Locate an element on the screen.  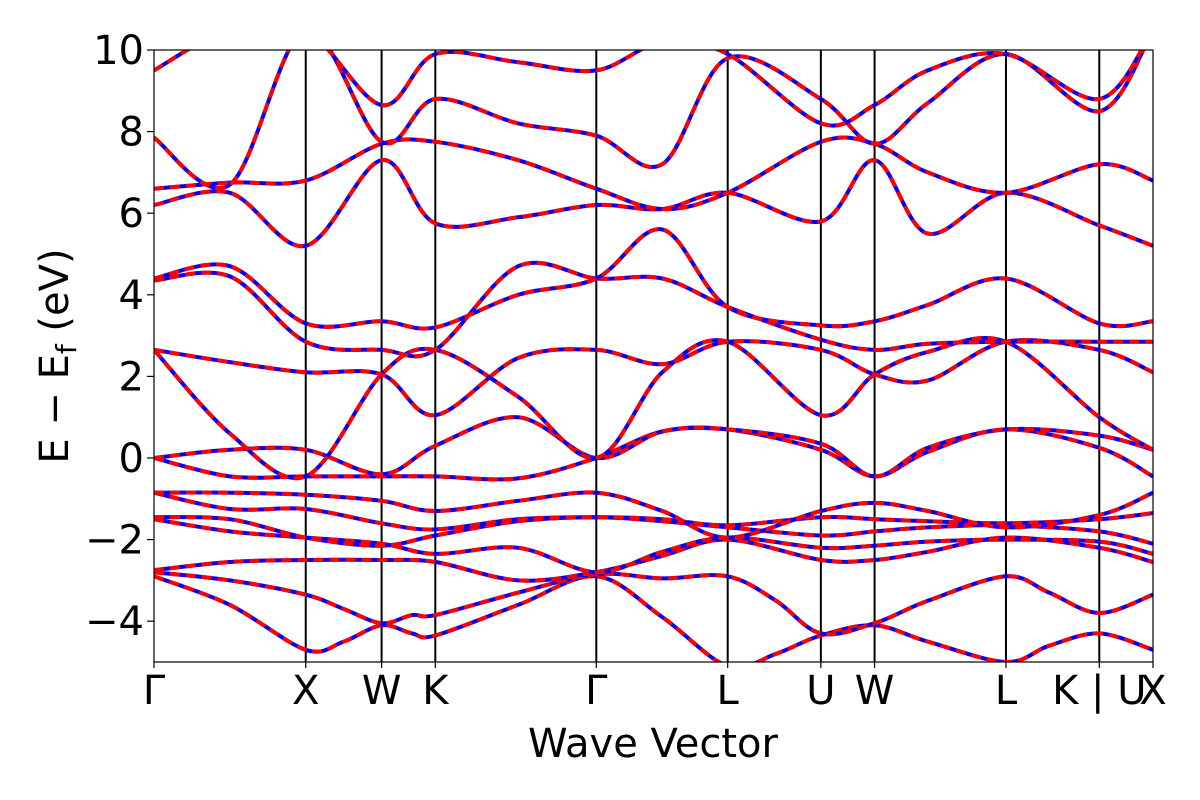
y-tick-label: −4 is located at coordinates (114, 622).